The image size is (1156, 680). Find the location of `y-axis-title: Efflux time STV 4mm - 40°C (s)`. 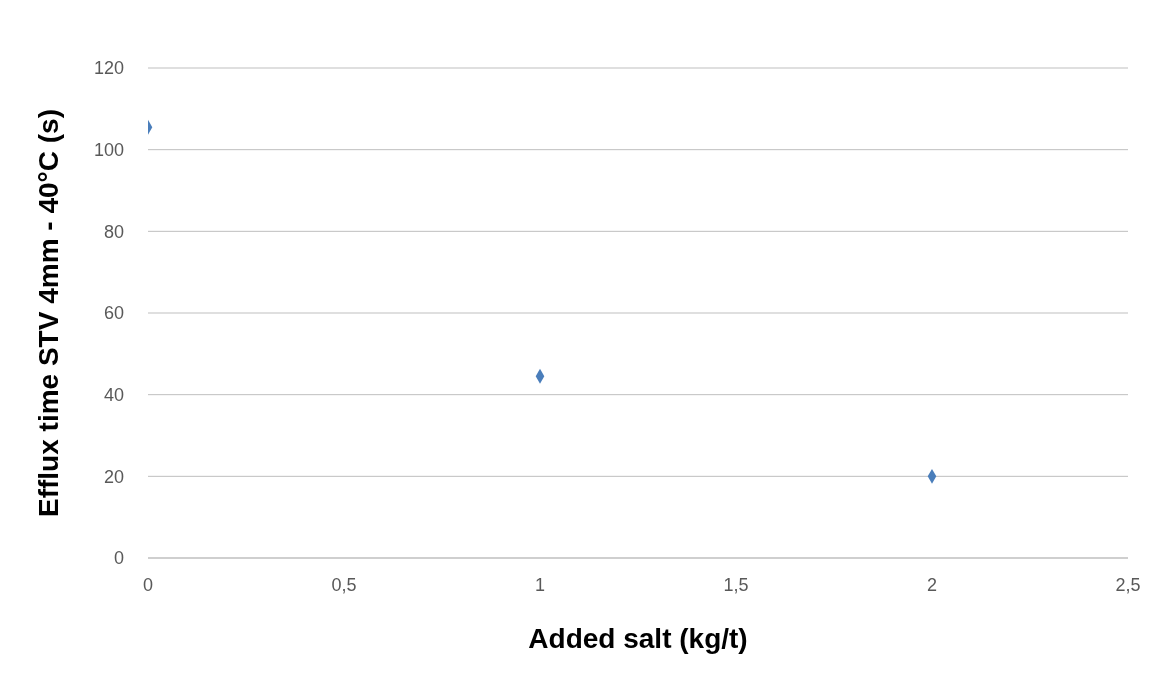

y-axis-title: Efflux time STV 4mm - 40°C (s) is located at coordinates (48, 313).